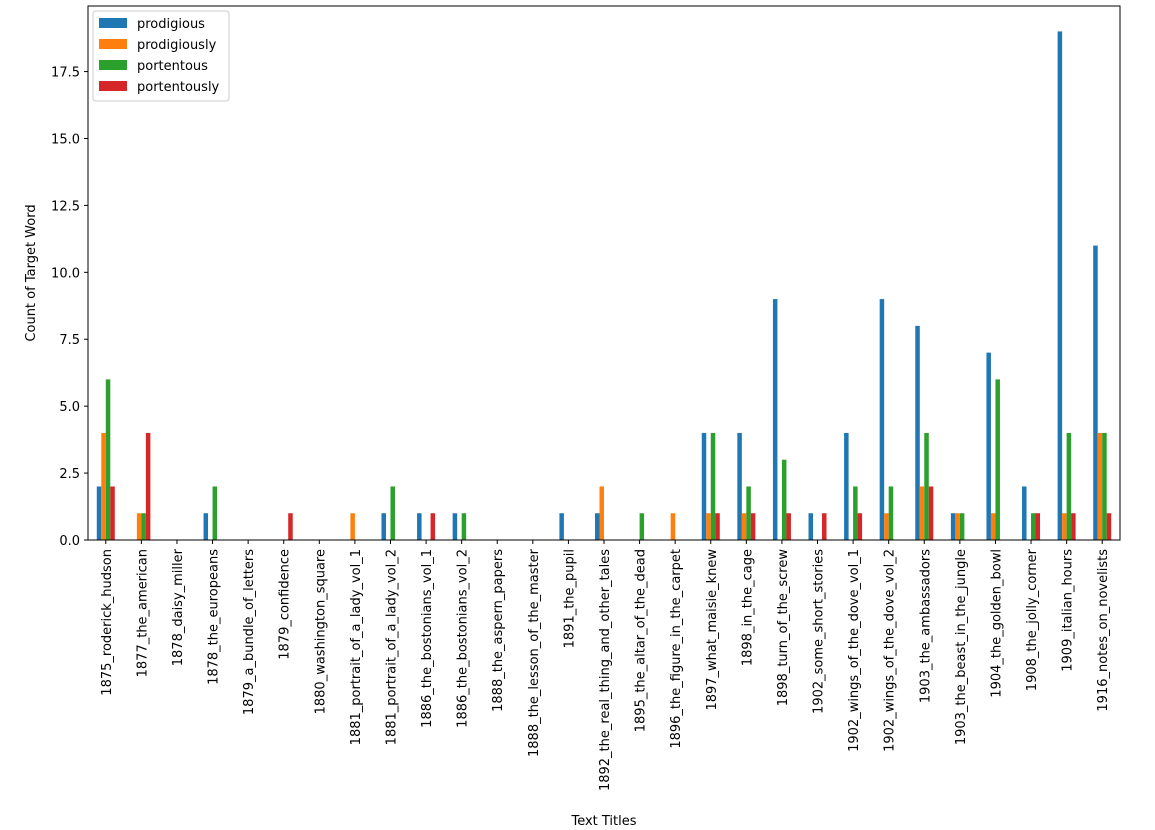  What do you see at coordinates (1032, 619) in the screenshot?
I see `x-tick-label: 1908_the_jolly_corner` at bounding box center [1032, 619].